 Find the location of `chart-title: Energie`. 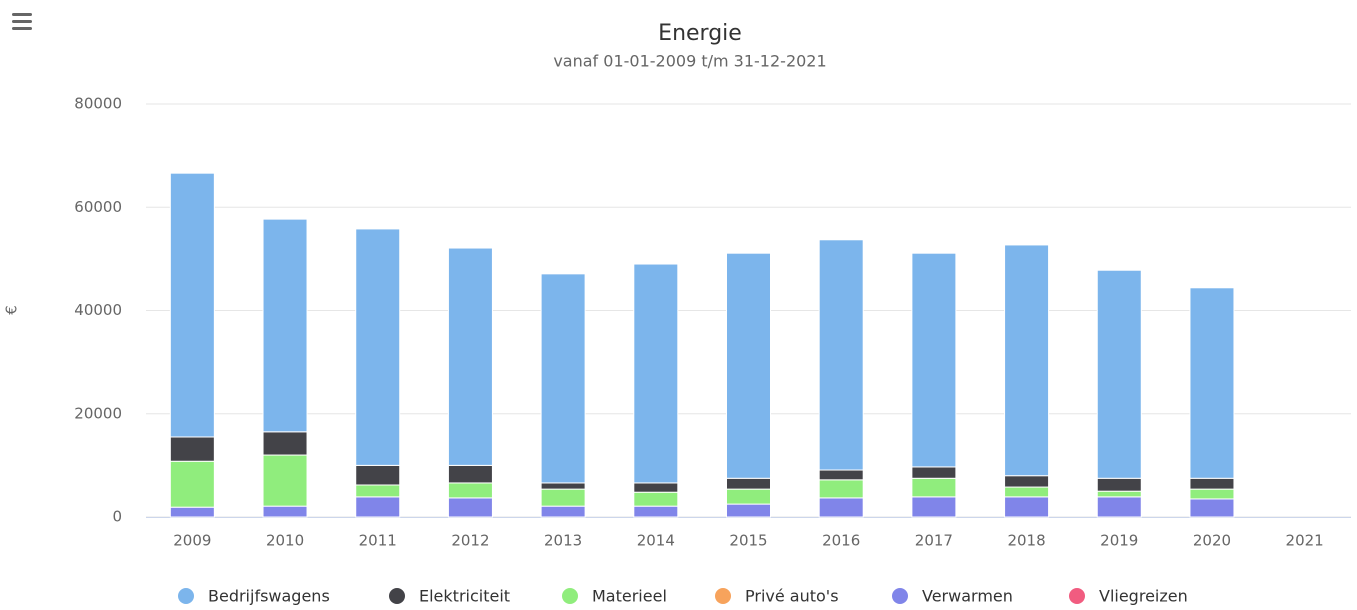

chart-title: Energie is located at coordinates (700, 33).